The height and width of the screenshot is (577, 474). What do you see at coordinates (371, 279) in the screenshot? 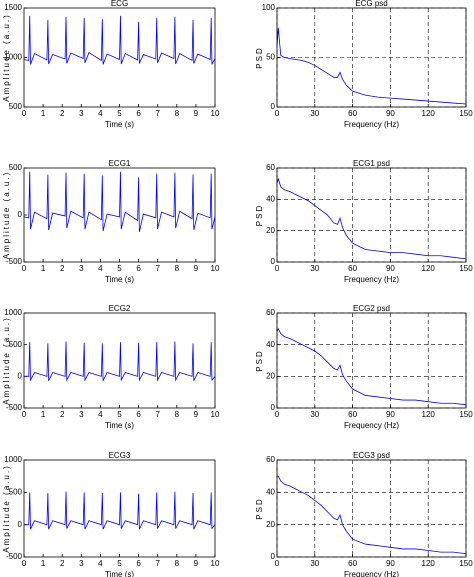
I see `x-axis-label: Frequency (Hz)` at bounding box center [371, 279].